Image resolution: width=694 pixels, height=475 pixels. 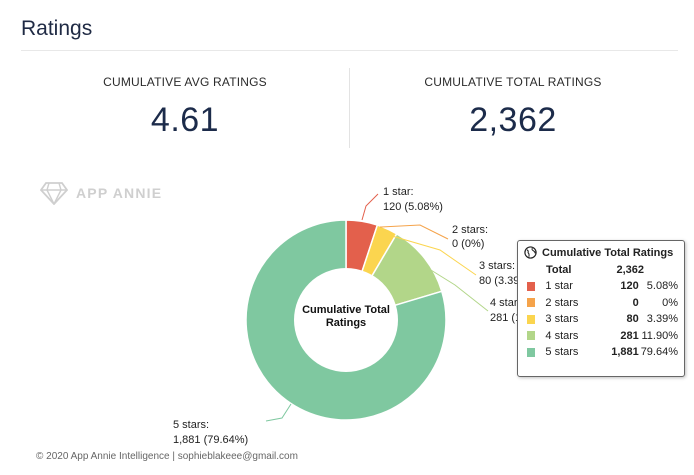 I want to click on tooltip-row: 4 stars 281 11.90%, so click(x=601, y=336).